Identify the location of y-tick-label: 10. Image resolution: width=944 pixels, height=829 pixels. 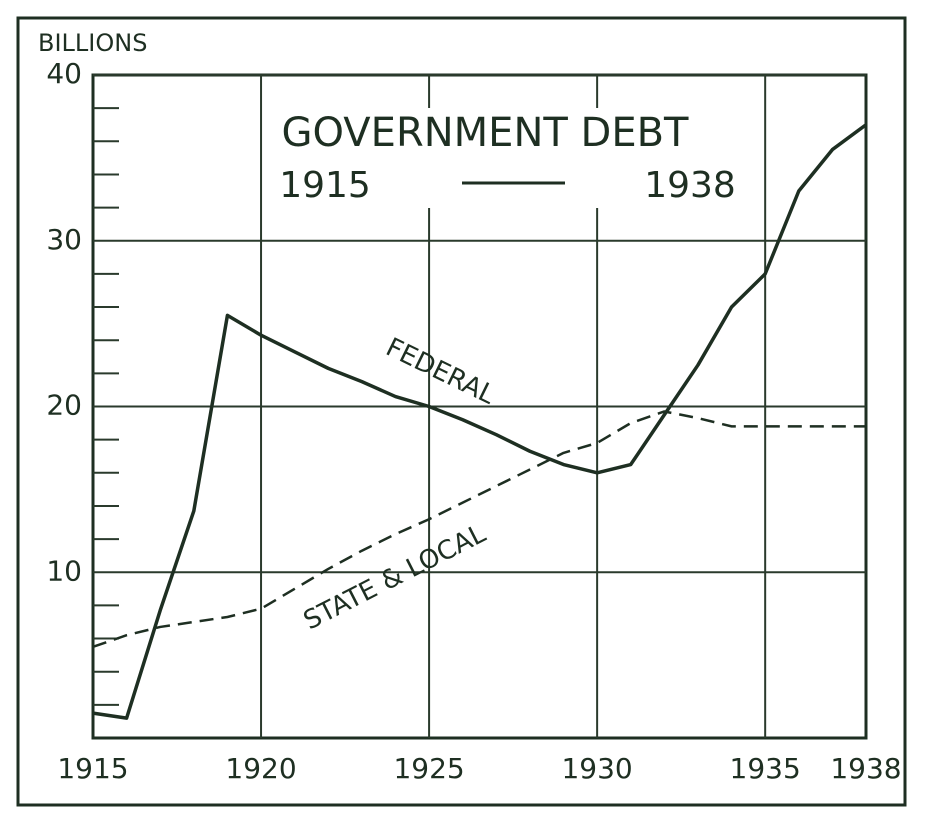
(64, 570).